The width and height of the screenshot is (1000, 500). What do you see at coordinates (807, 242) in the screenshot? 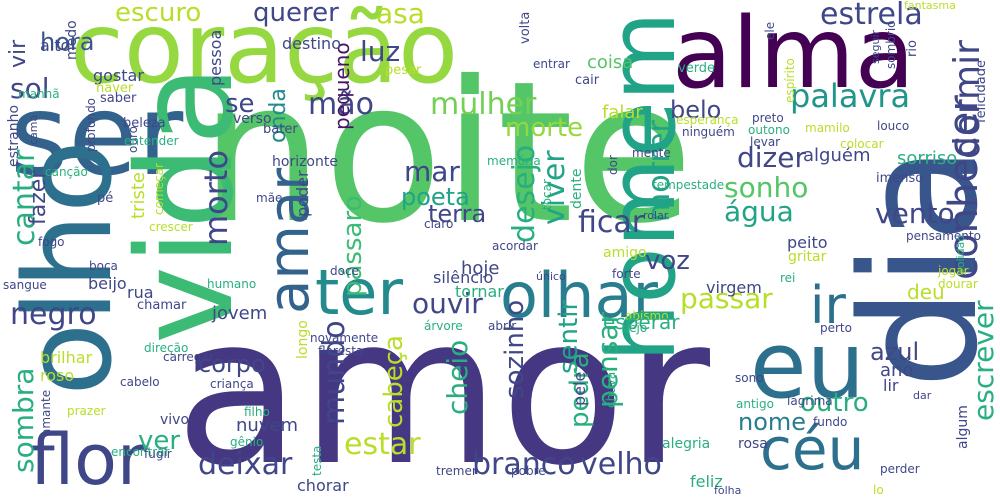
I see `word: peito` at bounding box center [807, 242].